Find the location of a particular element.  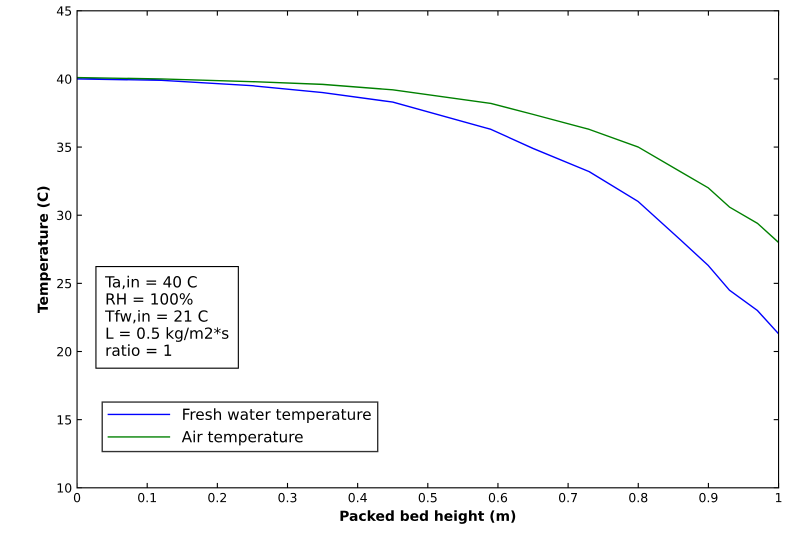

y-tick-label: 40 is located at coordinates (64, 79).